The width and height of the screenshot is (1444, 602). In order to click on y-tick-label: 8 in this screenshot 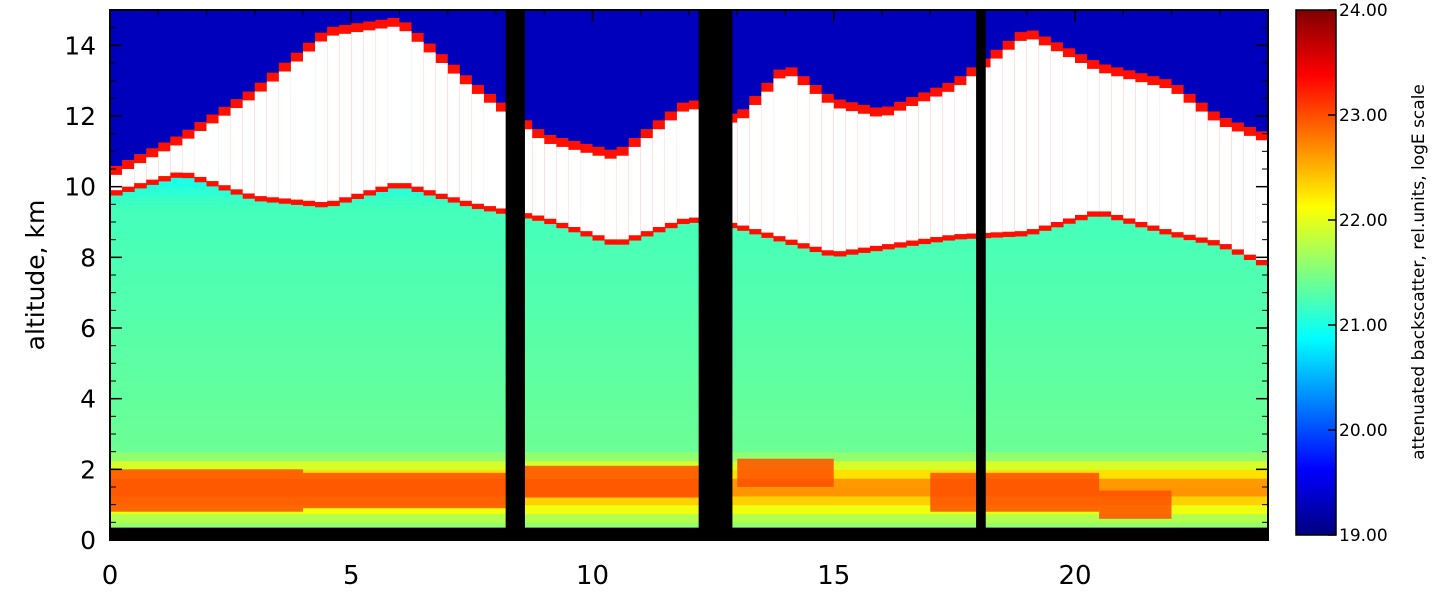, I will do `click(88, 257)`.